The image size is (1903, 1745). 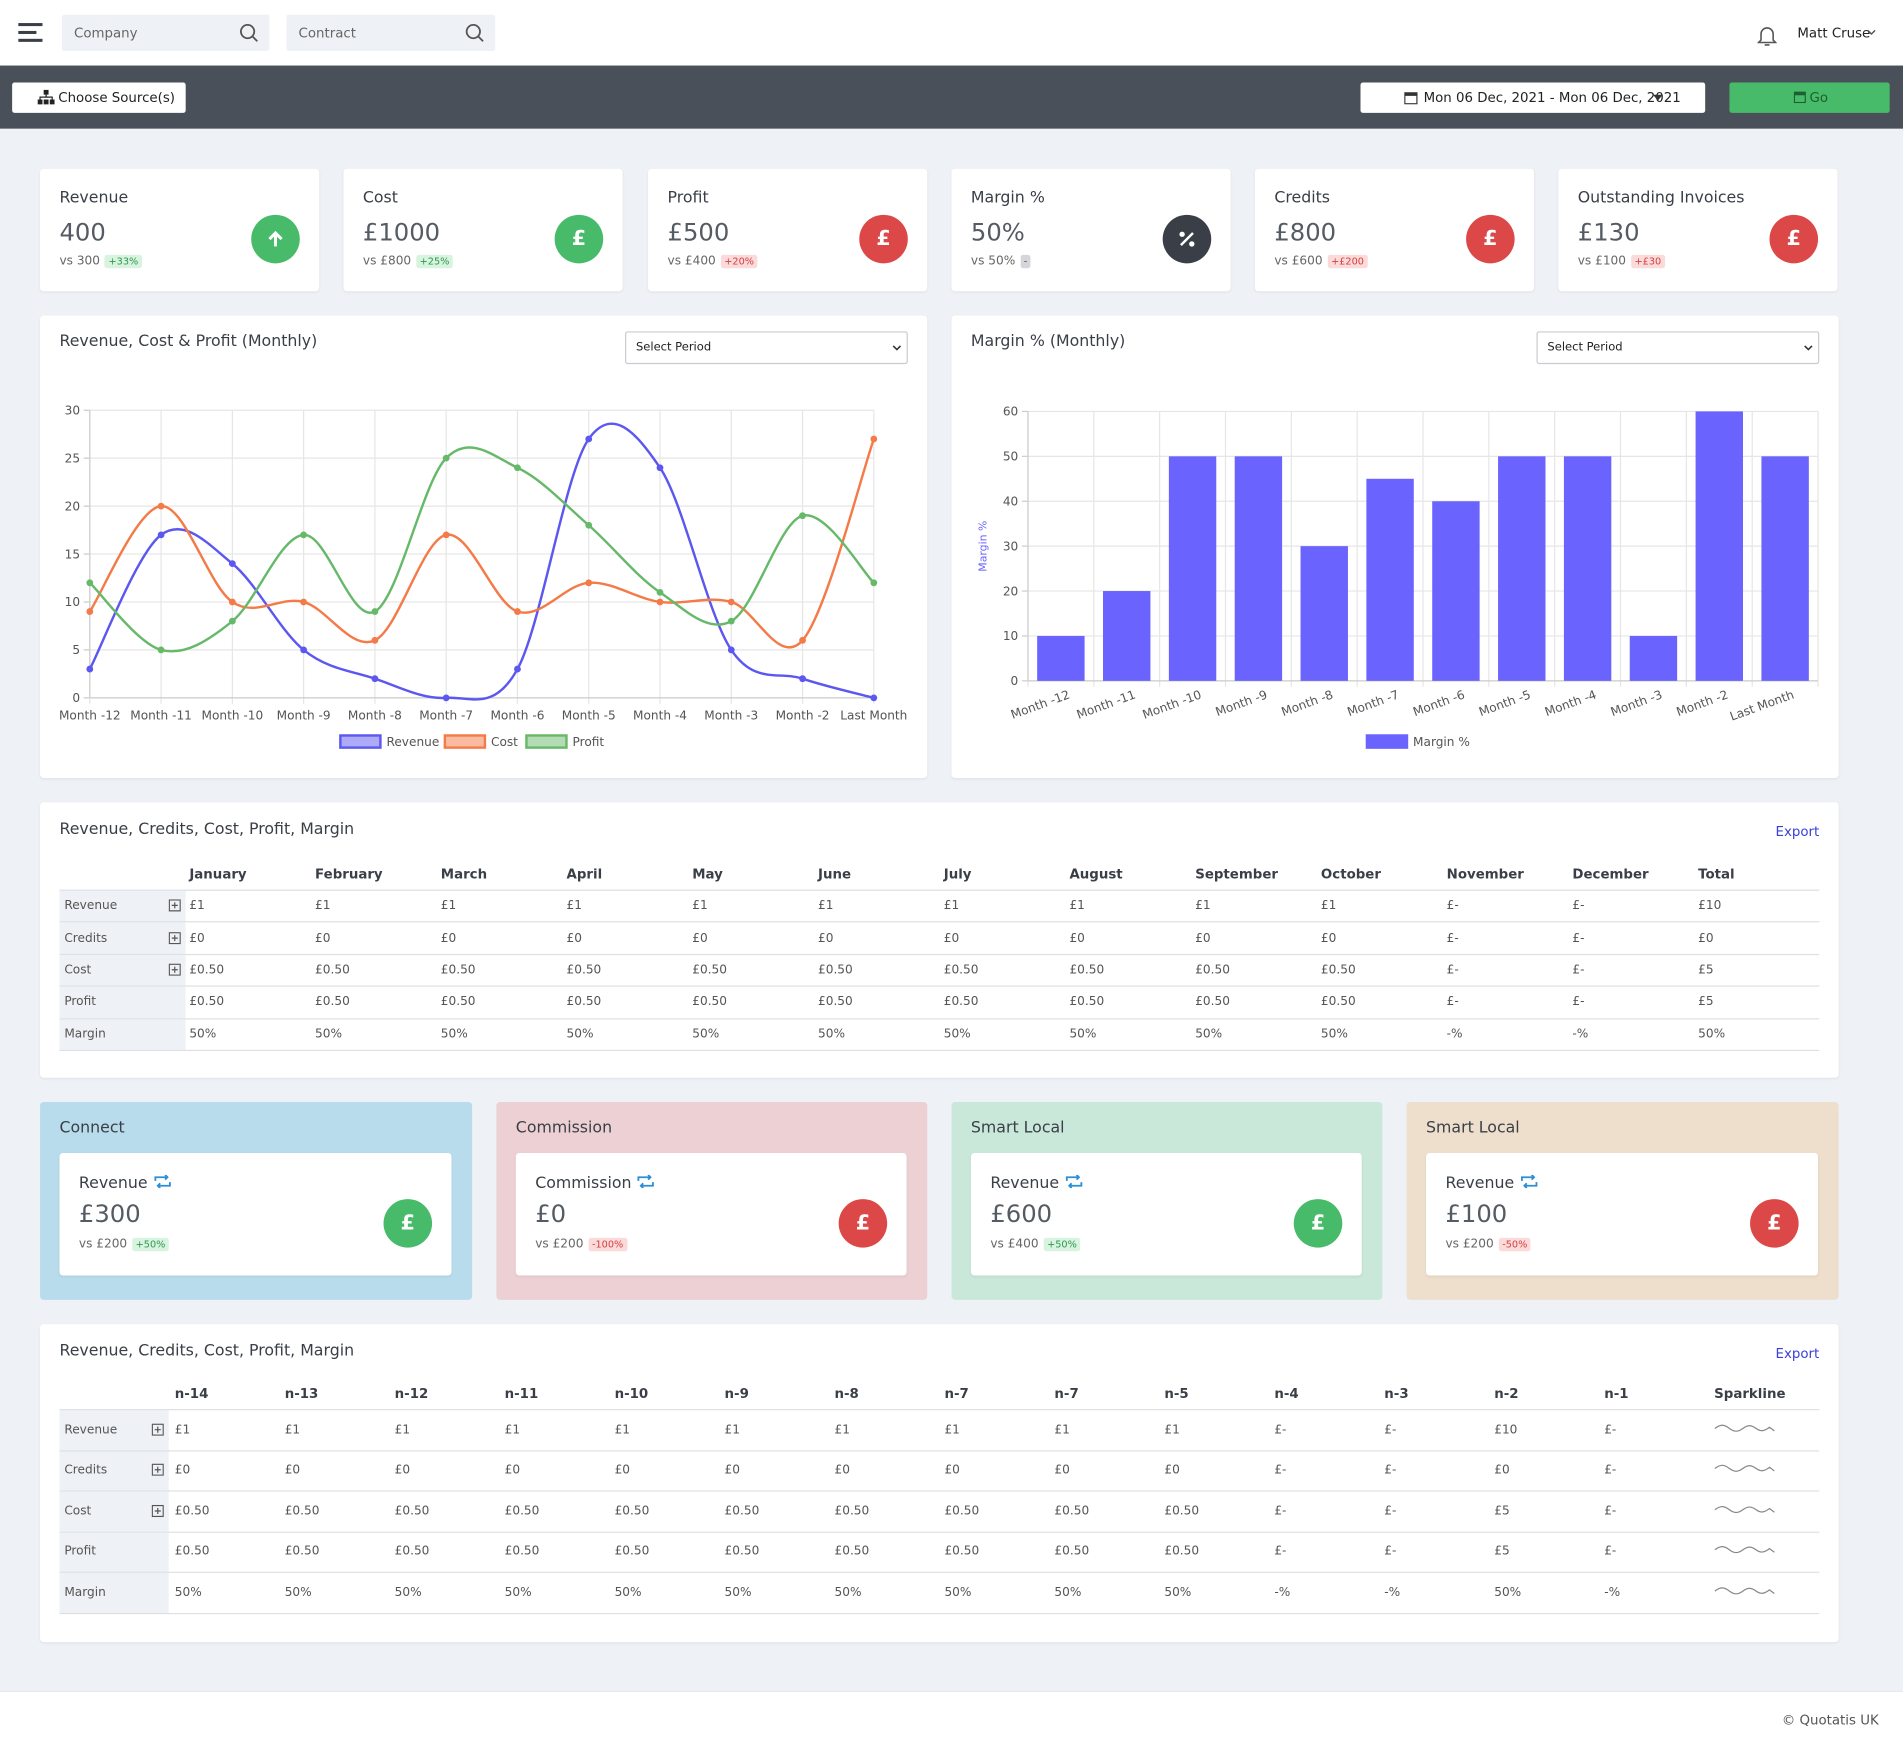 I want to click on y-tick-label: 5, so click(x=76, y=650).